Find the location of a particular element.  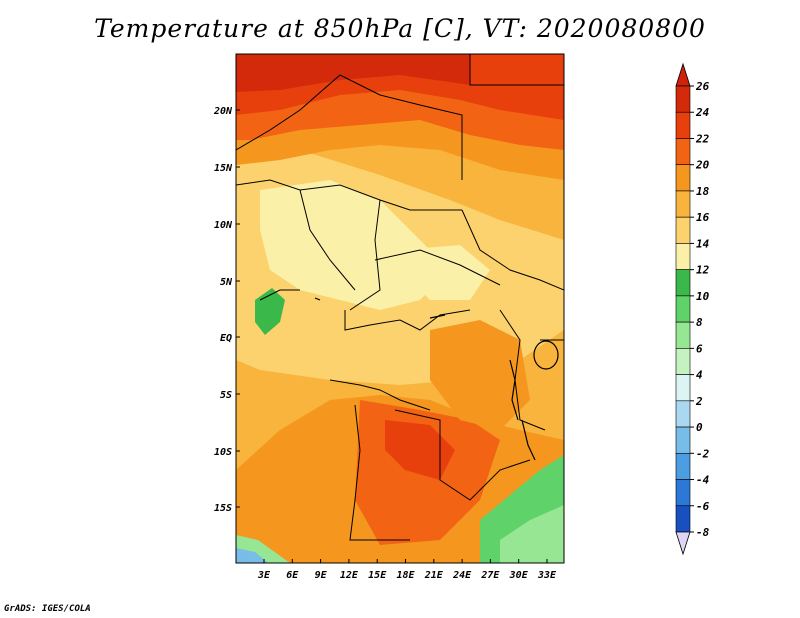

north-hottest is located at coordinates (353, 73).